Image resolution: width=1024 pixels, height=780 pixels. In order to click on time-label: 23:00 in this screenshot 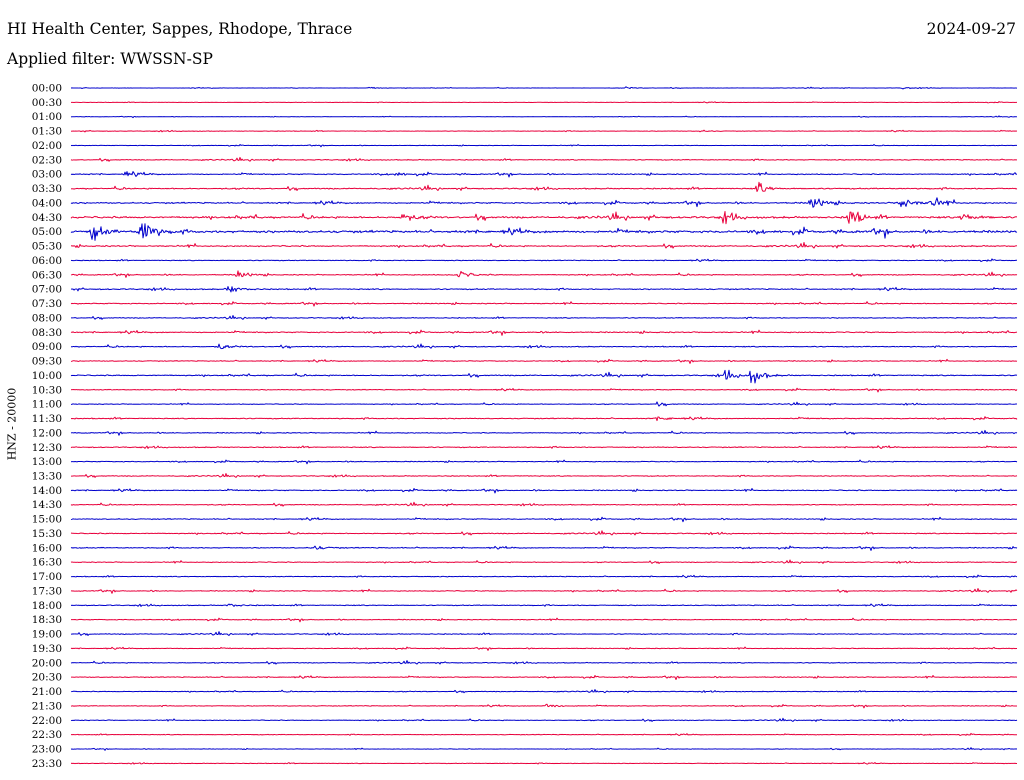, I will do `click(47, 750)`.